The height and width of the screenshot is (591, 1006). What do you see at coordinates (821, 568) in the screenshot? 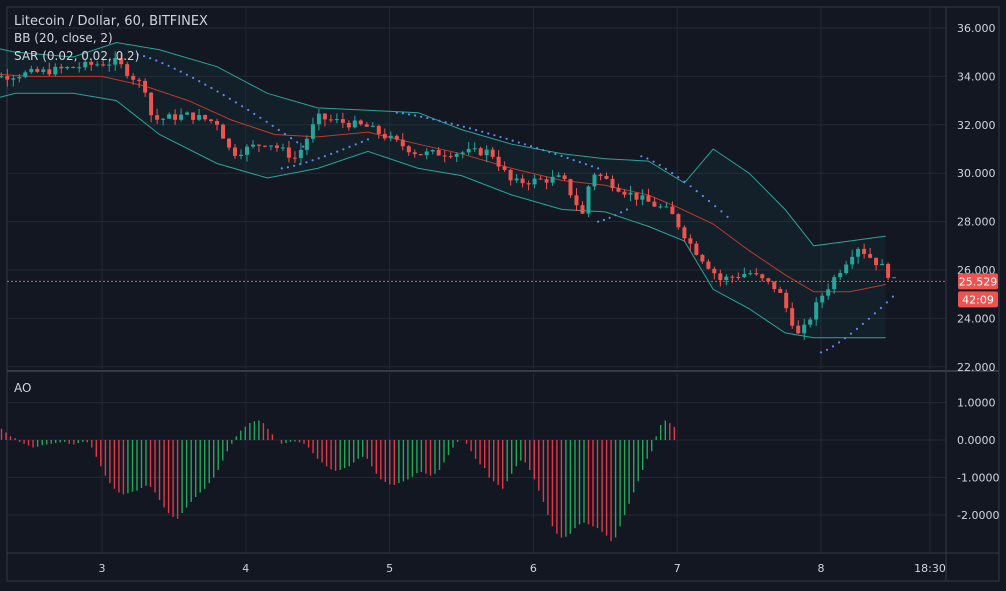
I see `time-axis-label: 8` at bounding box center [821, 568].